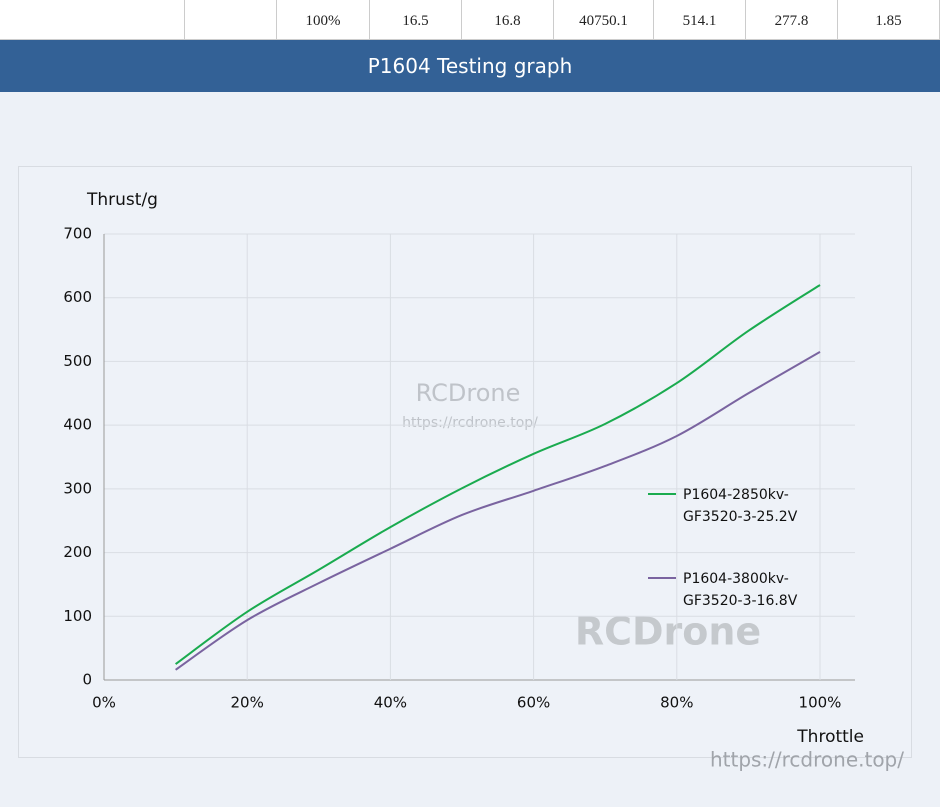 Image resolution: width=940 pixels, height=807 pixels. I want to click on table-cell: 16.8, so click(508, 20).